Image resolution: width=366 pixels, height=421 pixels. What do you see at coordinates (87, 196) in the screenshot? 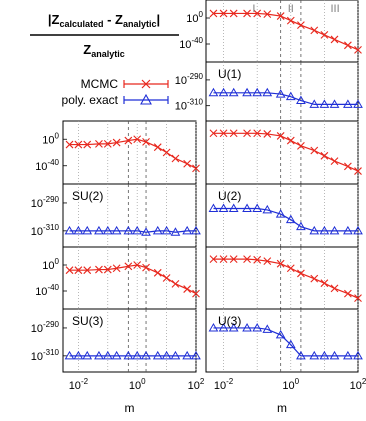
I see `panel-label: SU(2)` at bounding box center [87, 196].